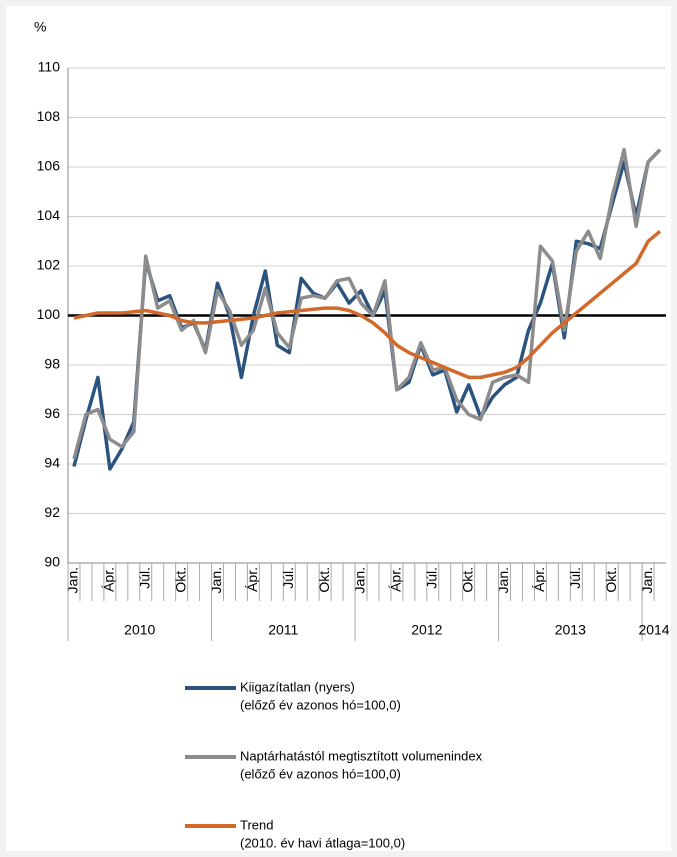 Image resolution: width=677 pixels, height=857 pixels. I want to click on year-label: 2011, so click(283, 630).